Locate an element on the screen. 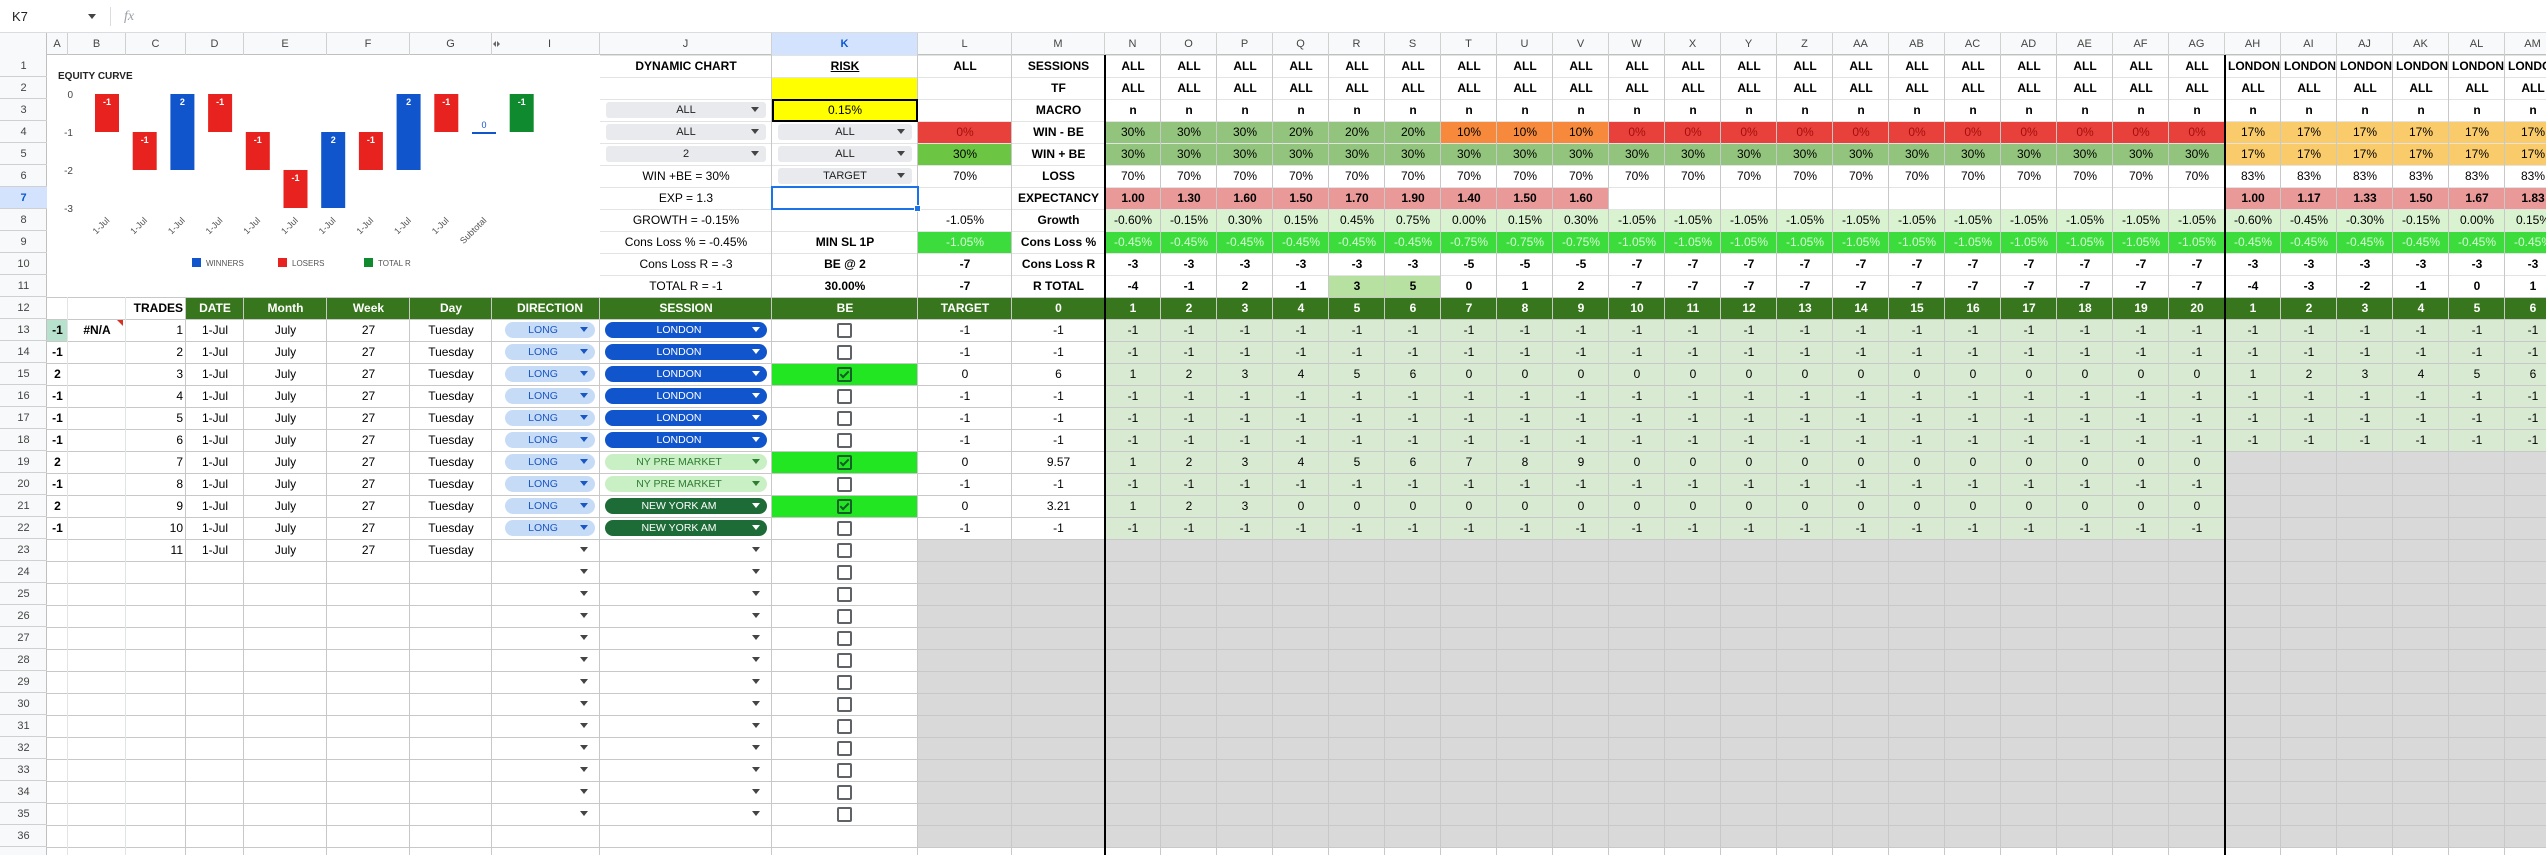  row-header: 23 is located at coordinates (23, 550).